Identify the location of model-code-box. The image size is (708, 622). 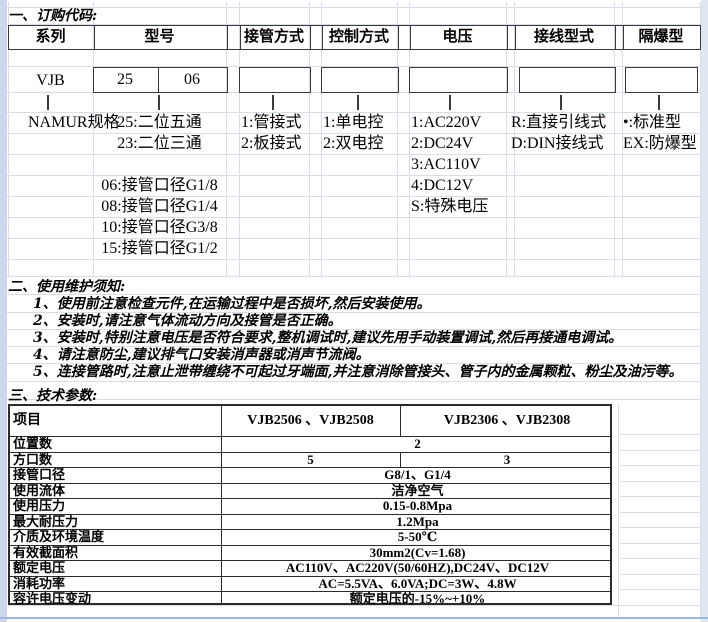
(160, 80).